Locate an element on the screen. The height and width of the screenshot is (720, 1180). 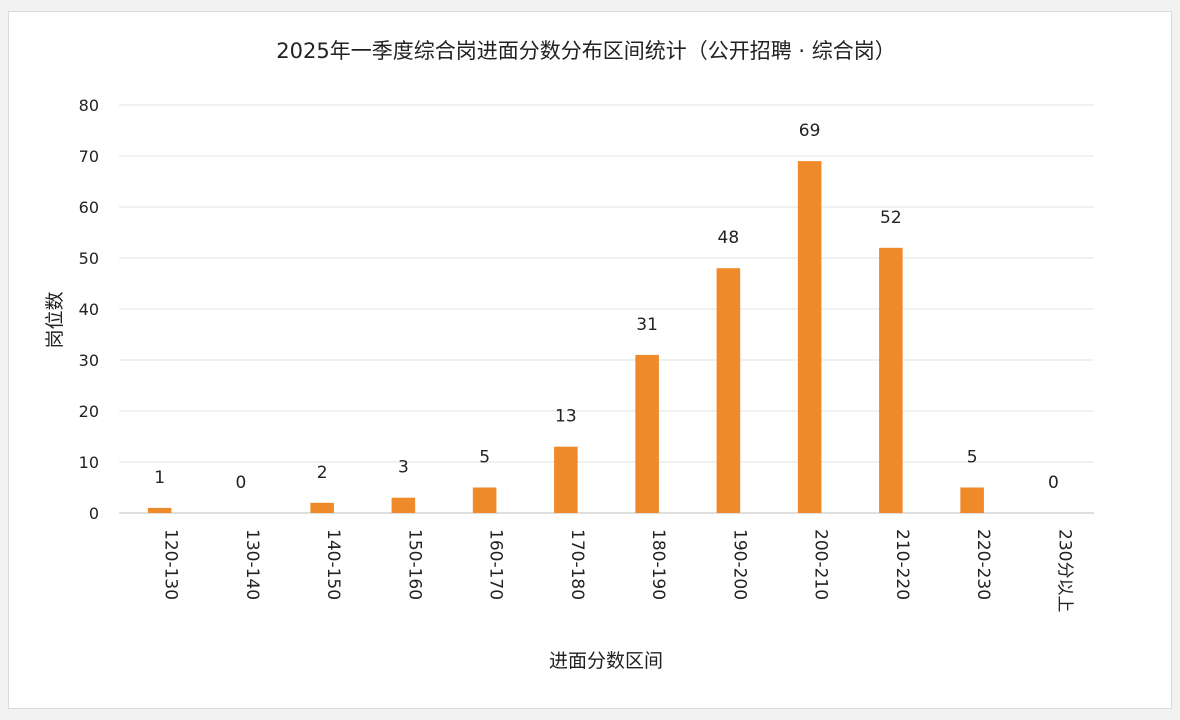
y-tick-label: 80 is located at coordinates (89, 105).